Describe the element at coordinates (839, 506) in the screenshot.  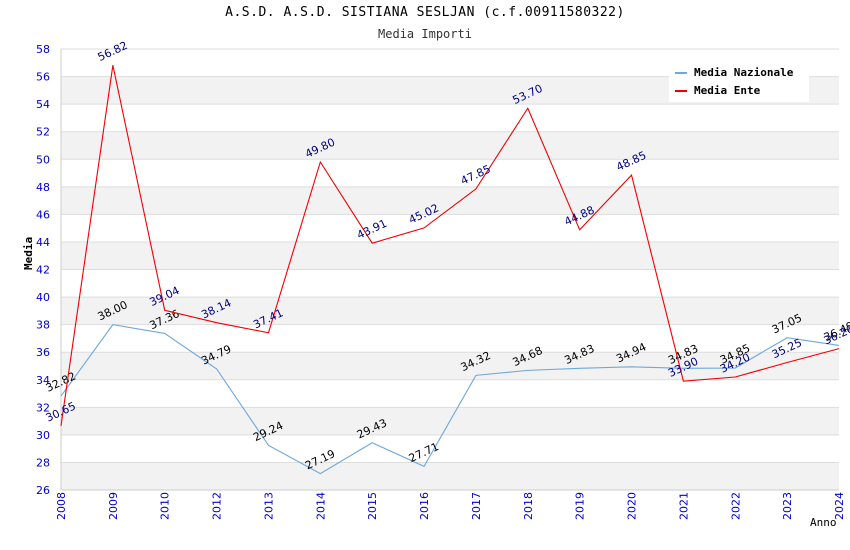
I see `x-tick-label: 2024` at that location.